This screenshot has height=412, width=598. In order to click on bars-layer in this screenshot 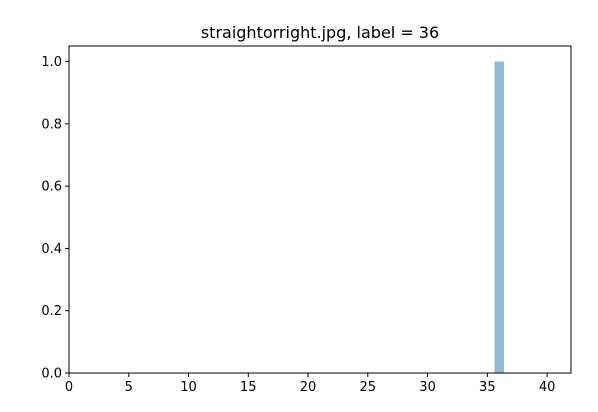, I will do `click(499, 217)`.